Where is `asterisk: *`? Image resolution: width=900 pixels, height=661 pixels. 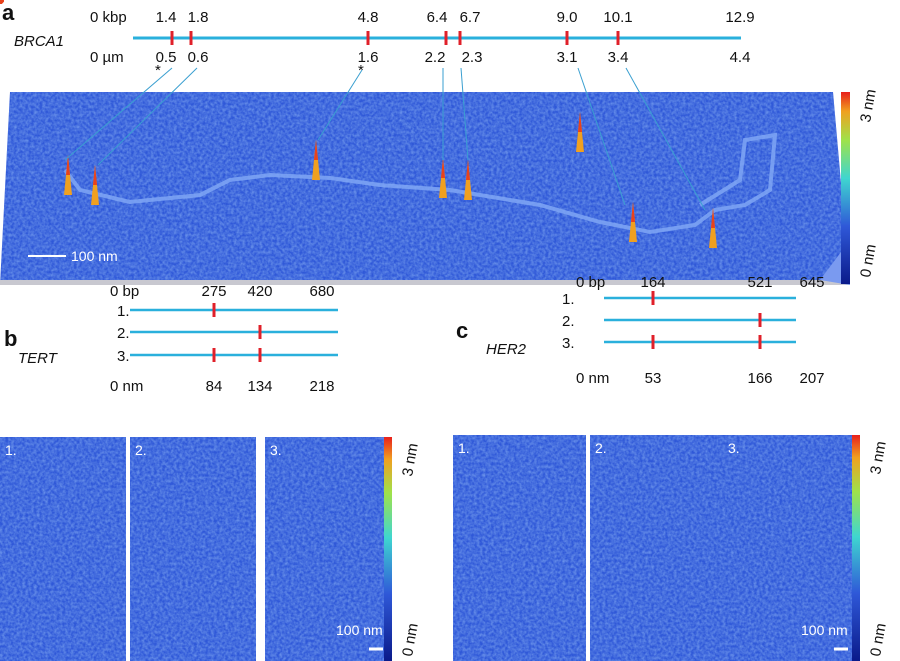 asterisk: * is located at coordinates (158, 70).